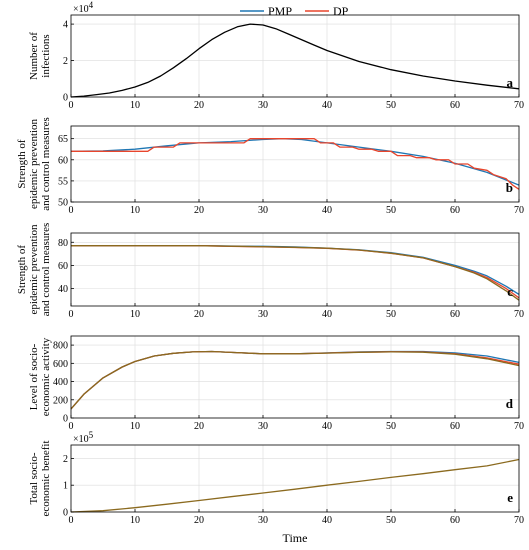 The image size is (529, 550). Describe the element at coordinates (510, 82) in the screenshot. I see `panel-letter: a` at that location.